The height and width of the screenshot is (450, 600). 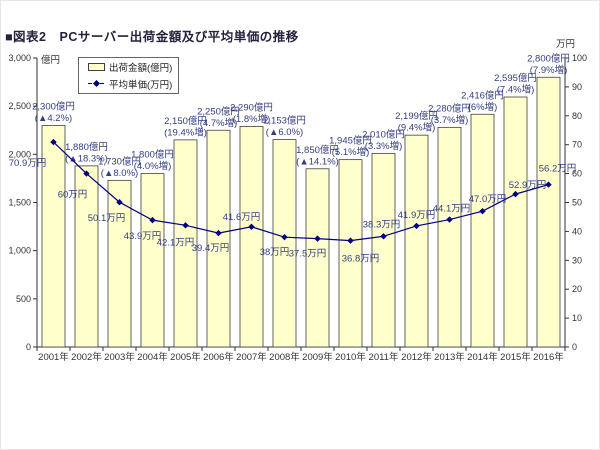 What do you see at coordinates (251, 357) in the screenshot?
I see `x-category-label: 2007年` at bounding box center [251, 357].